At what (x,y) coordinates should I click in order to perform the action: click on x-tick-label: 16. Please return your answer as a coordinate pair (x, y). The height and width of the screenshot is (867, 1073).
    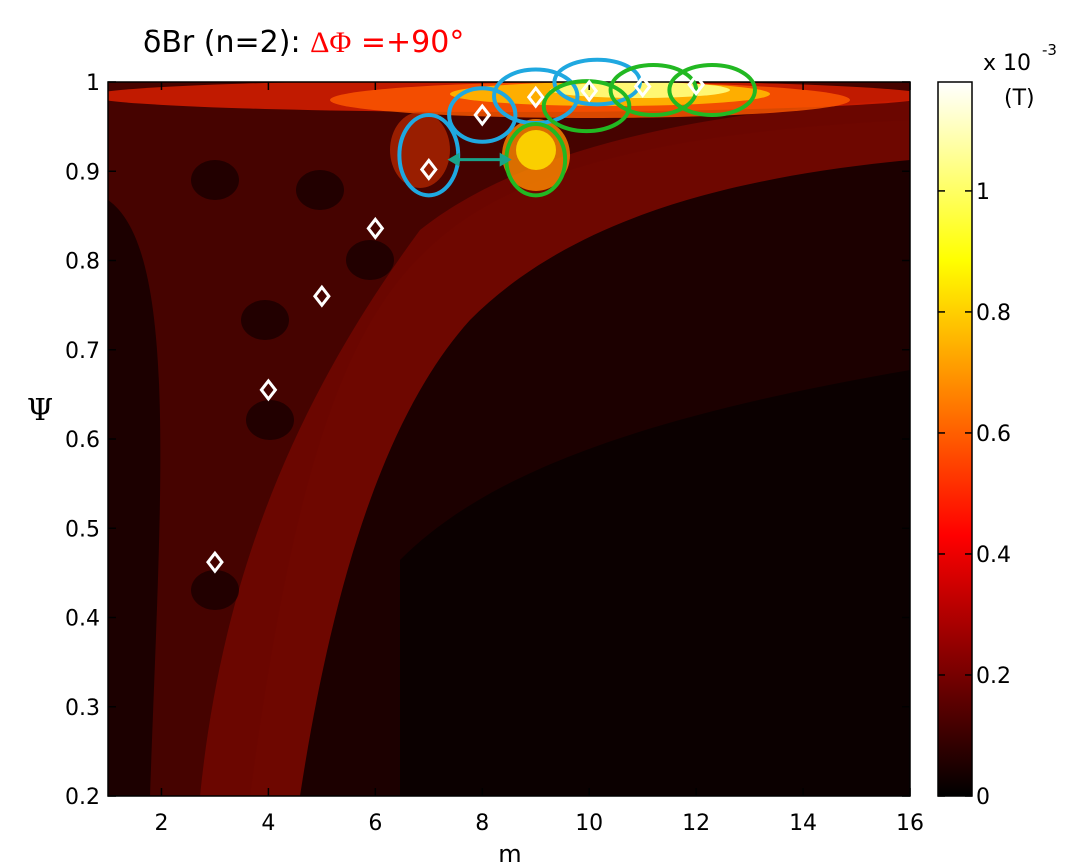
    Looking at the image, I should click on (910, 823).